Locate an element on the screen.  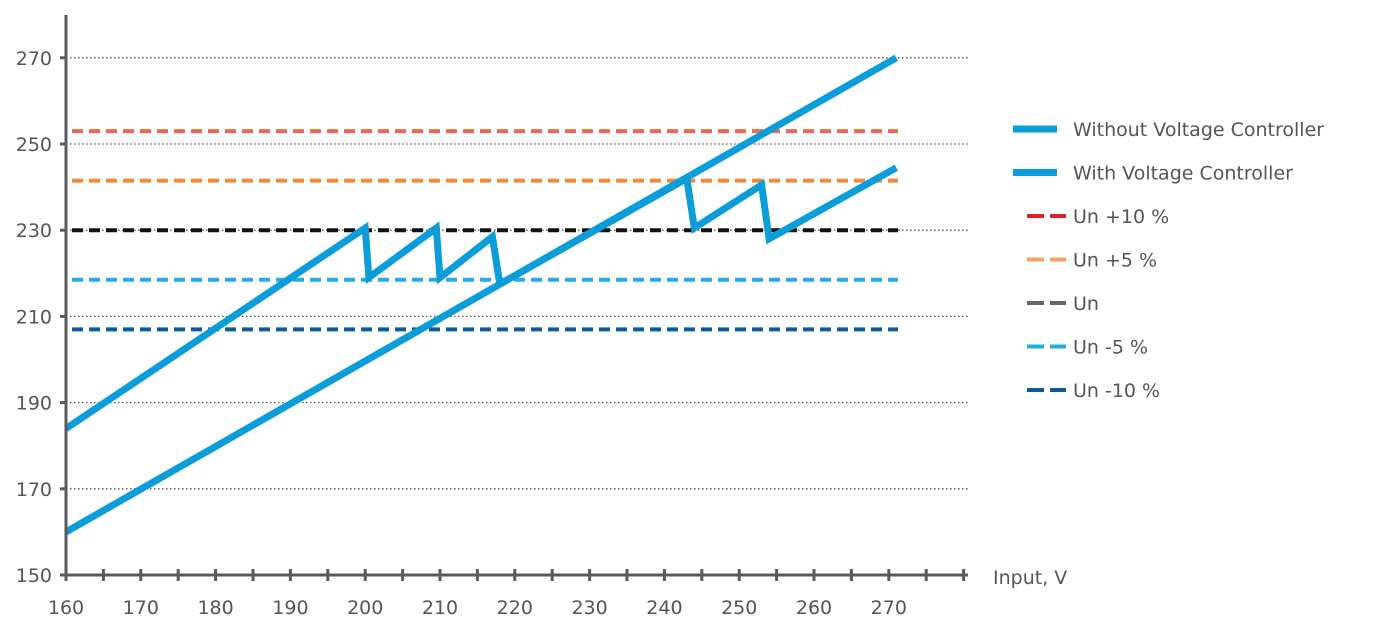
x-tick-label-200: 200 is located at coordinates (365, 607).